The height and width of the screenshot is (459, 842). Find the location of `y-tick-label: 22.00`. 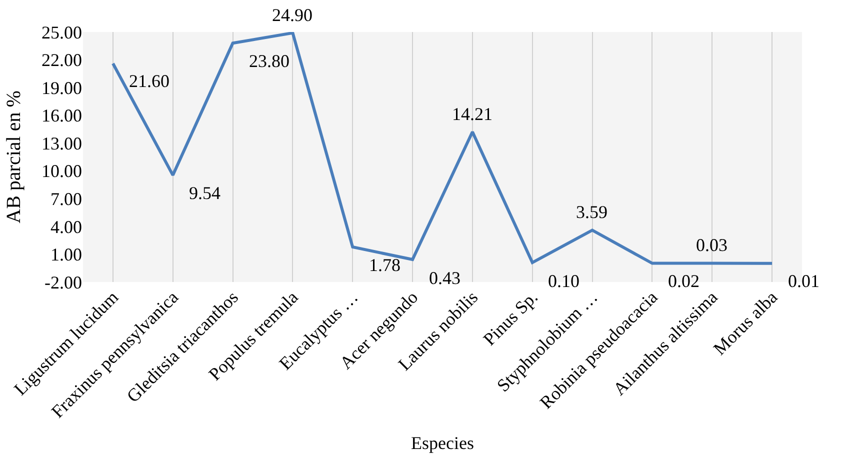

y-tick-label: 22.00 is located at coordinates (62, 60).